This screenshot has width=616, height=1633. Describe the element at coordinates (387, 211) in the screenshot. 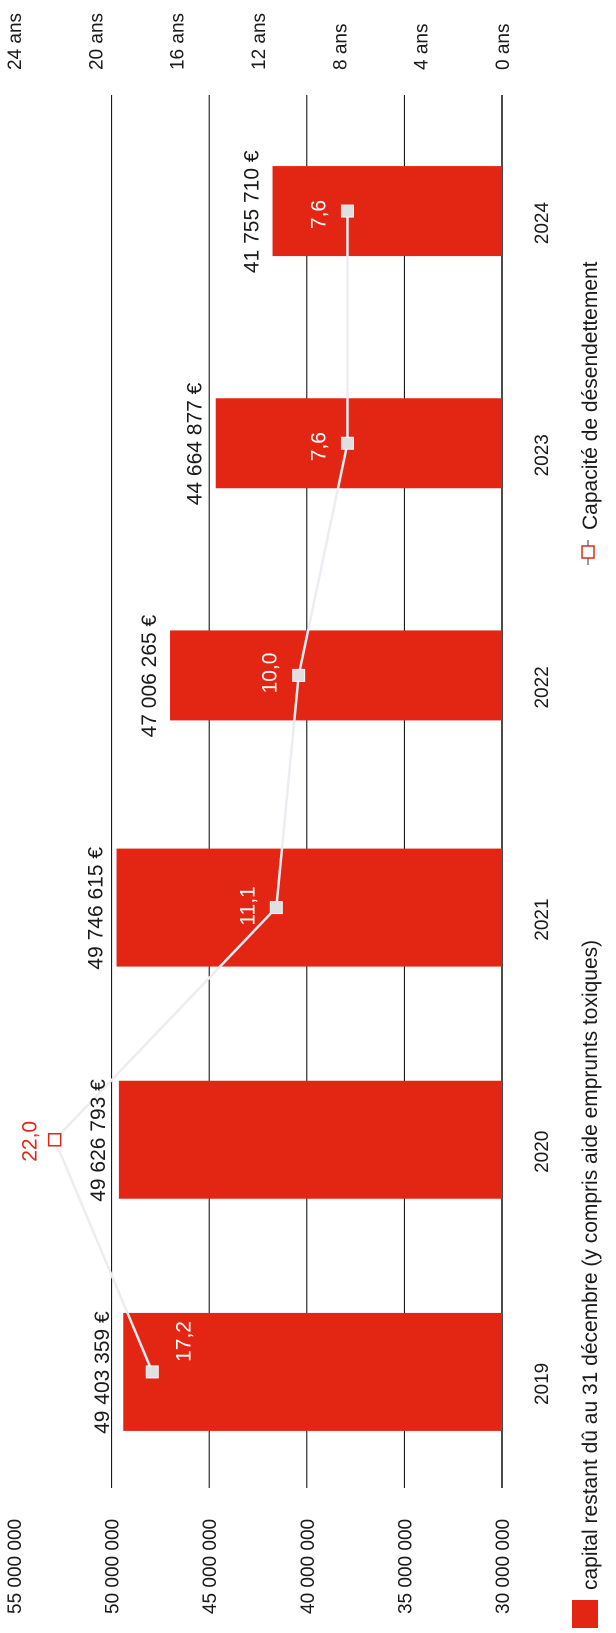

I see `bar-2024` at that location.